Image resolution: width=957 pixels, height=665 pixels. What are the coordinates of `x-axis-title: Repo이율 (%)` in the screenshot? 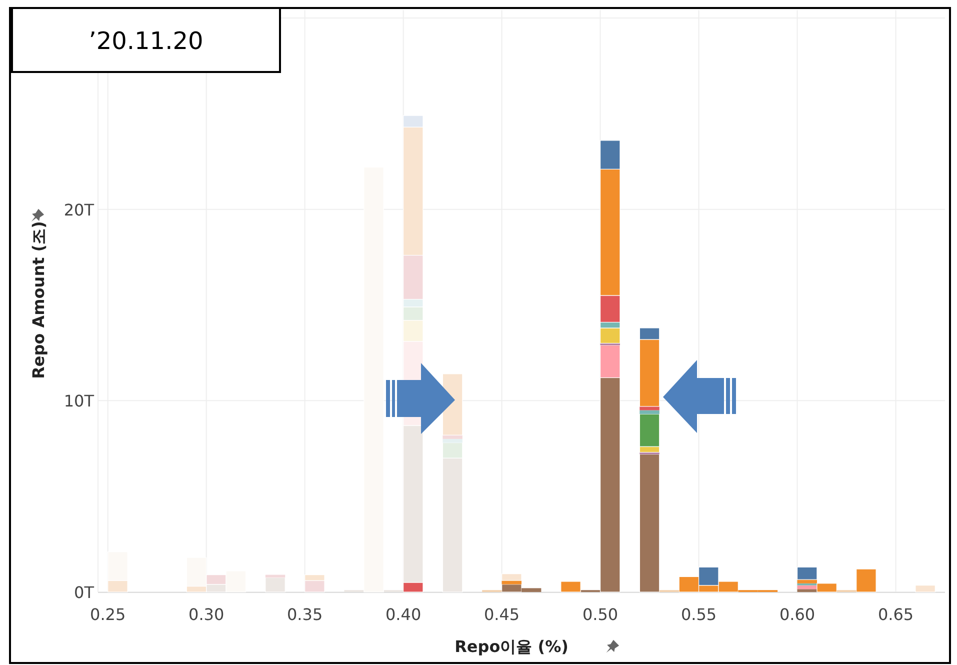 It's located at (511, 646).